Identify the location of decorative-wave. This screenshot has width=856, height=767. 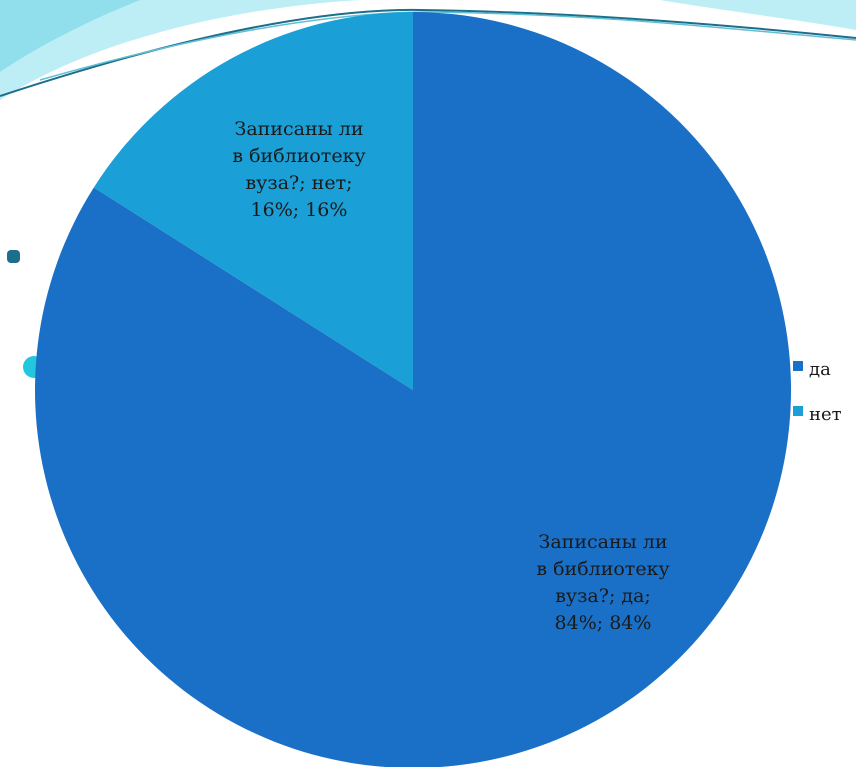
(428, 50).